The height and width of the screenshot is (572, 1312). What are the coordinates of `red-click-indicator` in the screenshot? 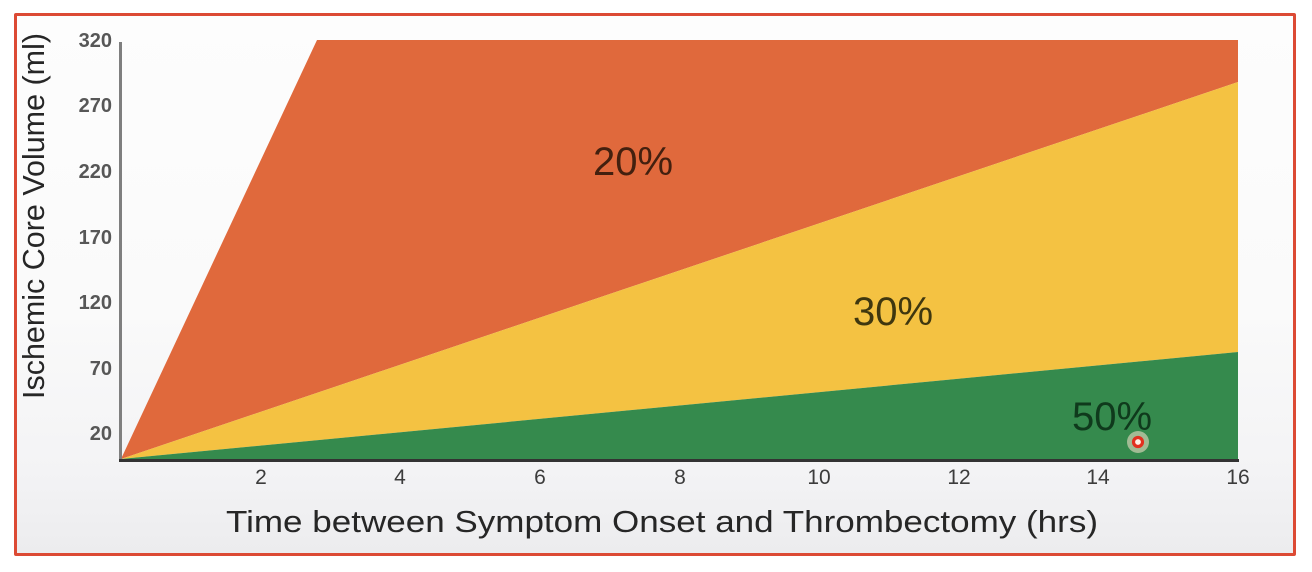 It's located at (1138, 442).